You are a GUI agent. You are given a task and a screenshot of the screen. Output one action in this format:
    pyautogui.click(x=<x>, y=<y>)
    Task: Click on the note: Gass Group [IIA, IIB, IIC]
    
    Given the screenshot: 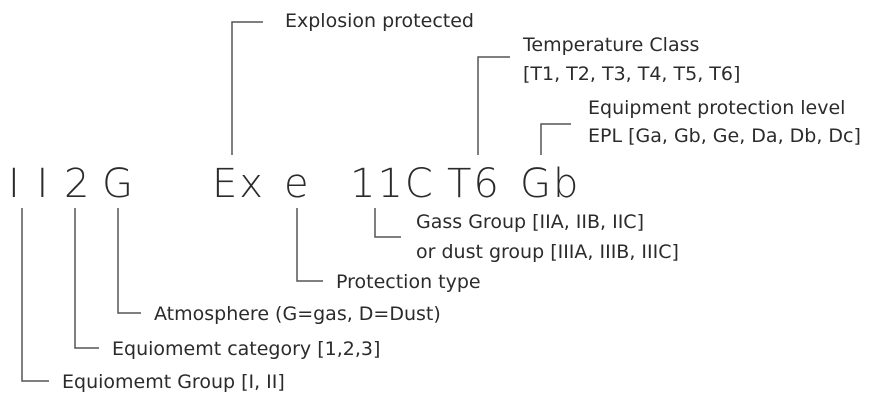 What is the action you would take?
    pyautogui.click(x=530, y=222)
    